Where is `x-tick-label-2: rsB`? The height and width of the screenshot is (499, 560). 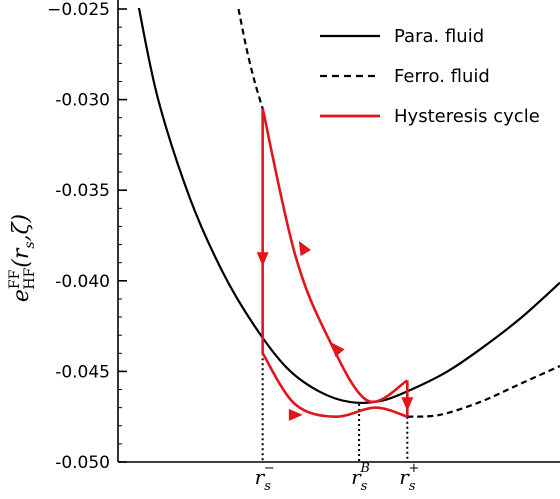
x-tick-label-2: rsB is located at coordinates (360, 477).